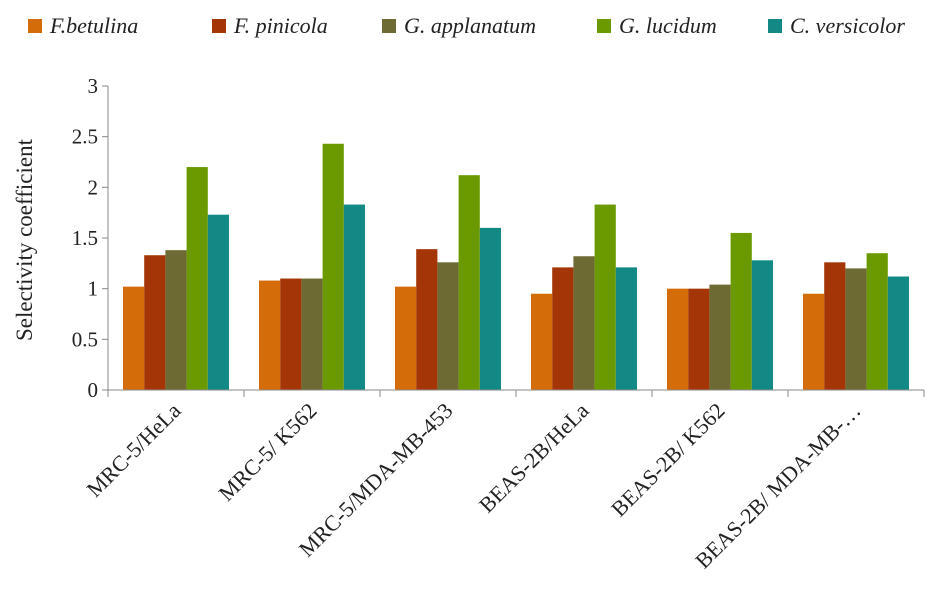 Image resolution: width=928 pixels, height=609 pixels. Describe the element at coordinates (133, 450) in the screenshot. I see `x-tick-label: MRC-5/HeLa` at that location.